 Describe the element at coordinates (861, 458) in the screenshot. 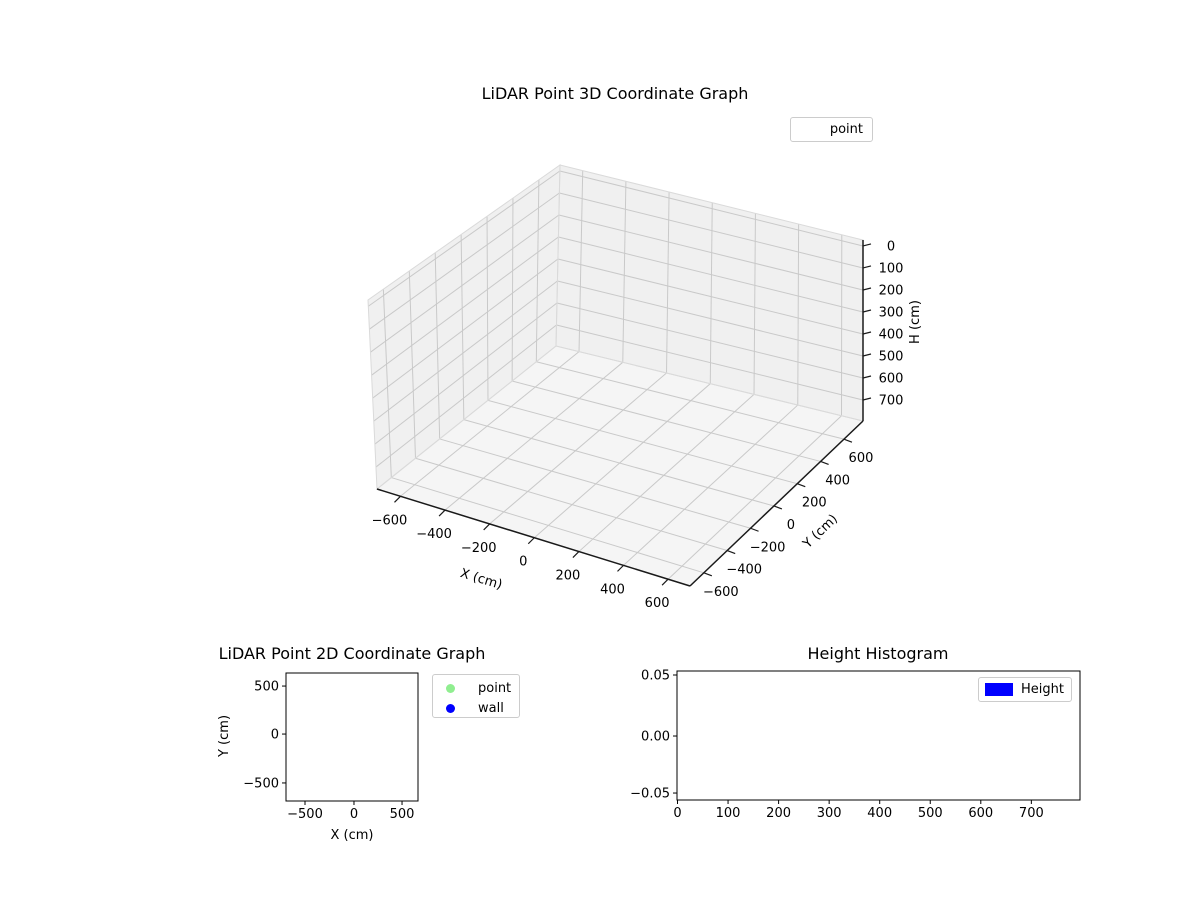

I see `plot3d-ytick-label-6: 600` at that location.